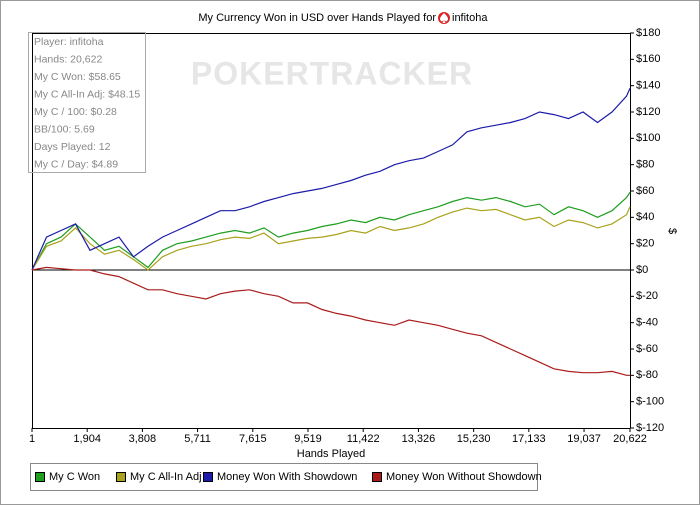  What do you see at coordinates (197, 439) in the screenshot?
I see `x-tick-label: 5,711` at bounding box center [197, 439].